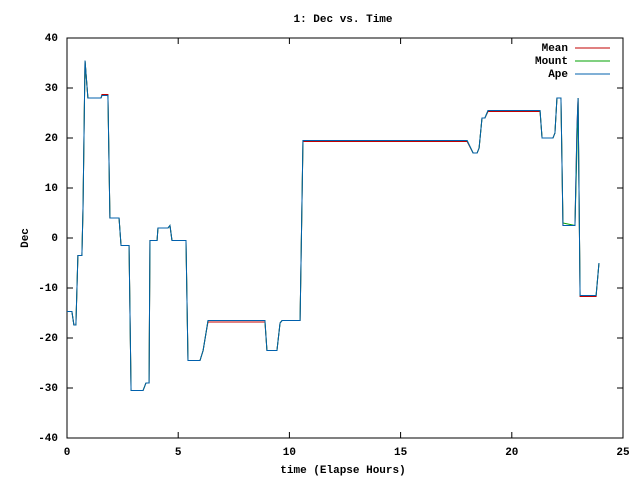 The height and width of the screenshot is (480, 640). Describe the element at coordinates (342, 20) in the screenshot. I see `chart-title: 1: Dec vs. Time` at that location.